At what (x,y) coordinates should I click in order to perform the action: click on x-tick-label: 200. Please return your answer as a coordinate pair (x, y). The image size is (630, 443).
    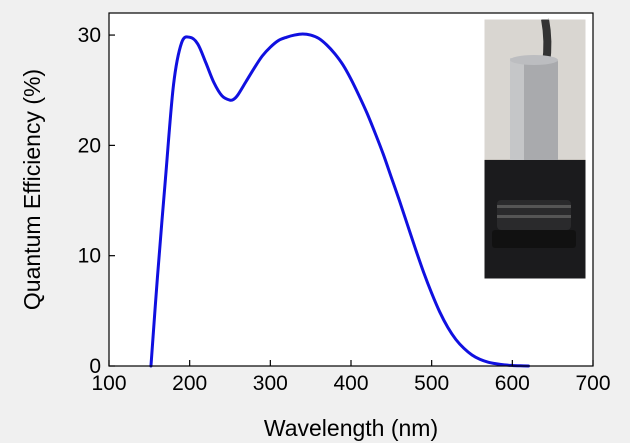
    Looking at the image, I should click on (189, 383).